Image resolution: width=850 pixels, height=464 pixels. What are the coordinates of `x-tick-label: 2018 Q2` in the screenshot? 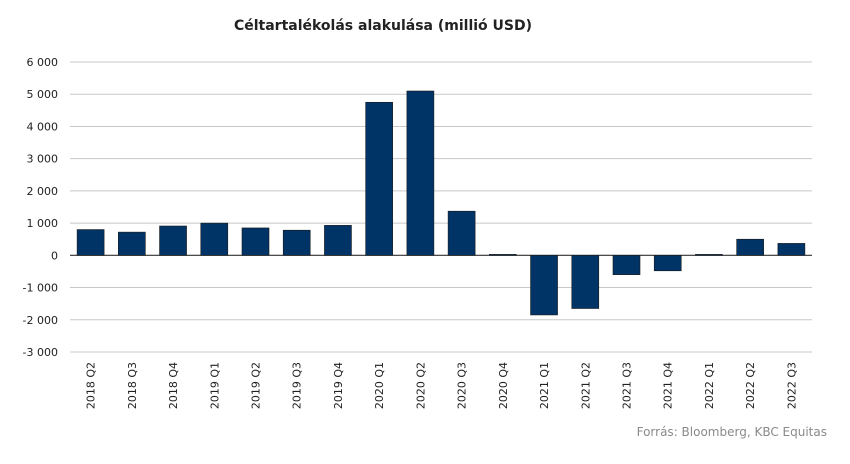 It's located at (91, 385).